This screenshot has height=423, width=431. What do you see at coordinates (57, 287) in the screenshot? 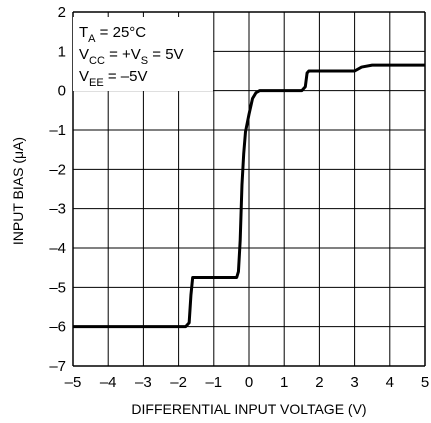
I see `y-tick-label: –5` at bounding box center [57, 287].